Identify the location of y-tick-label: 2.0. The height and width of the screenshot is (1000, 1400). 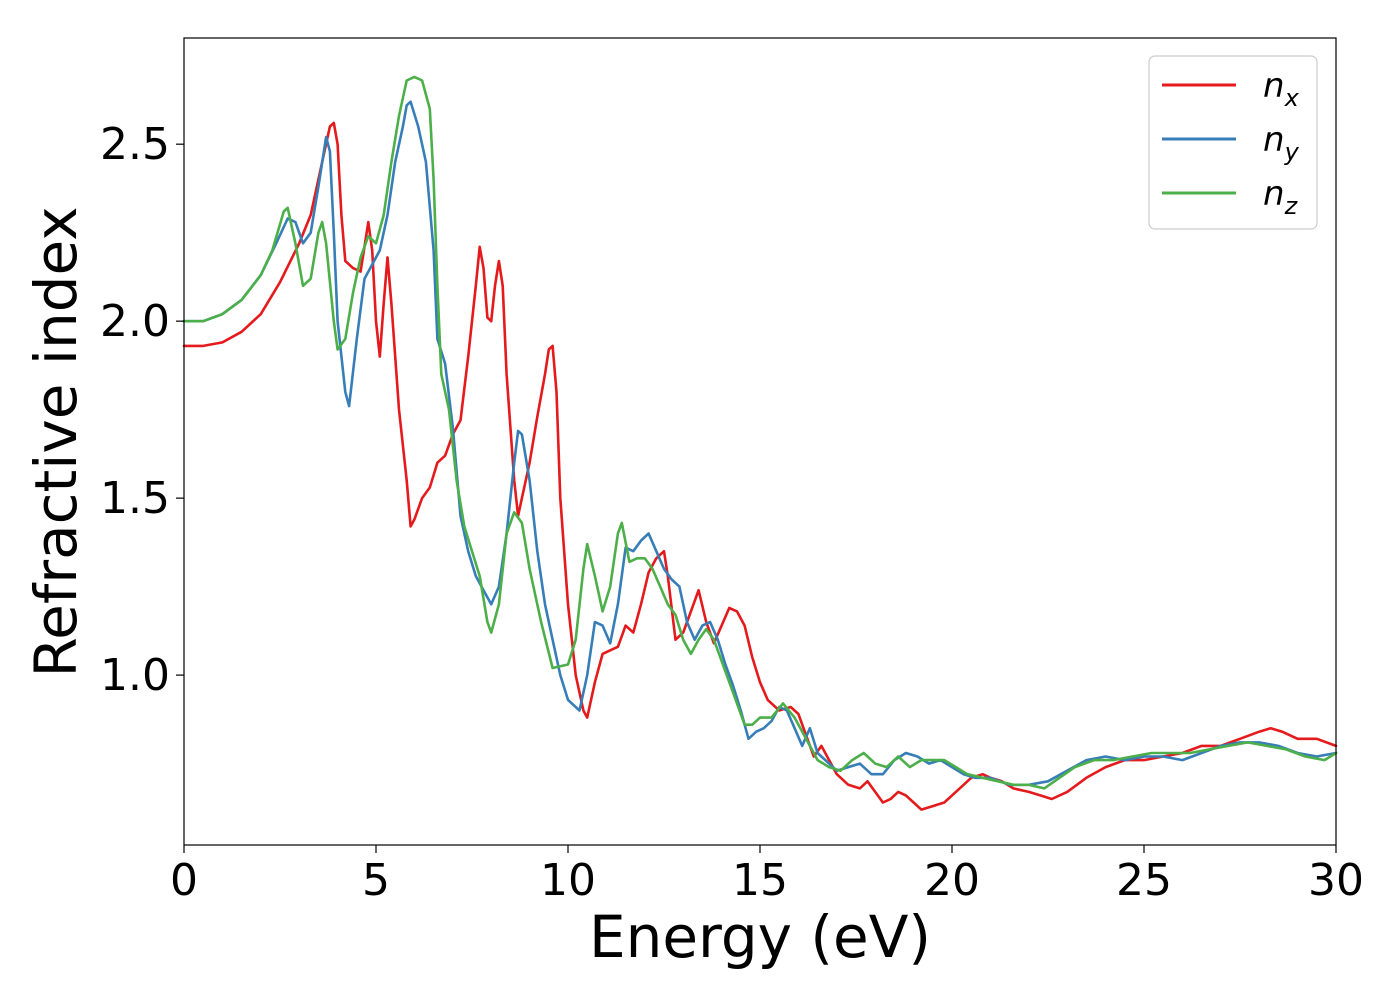
(135, 321).